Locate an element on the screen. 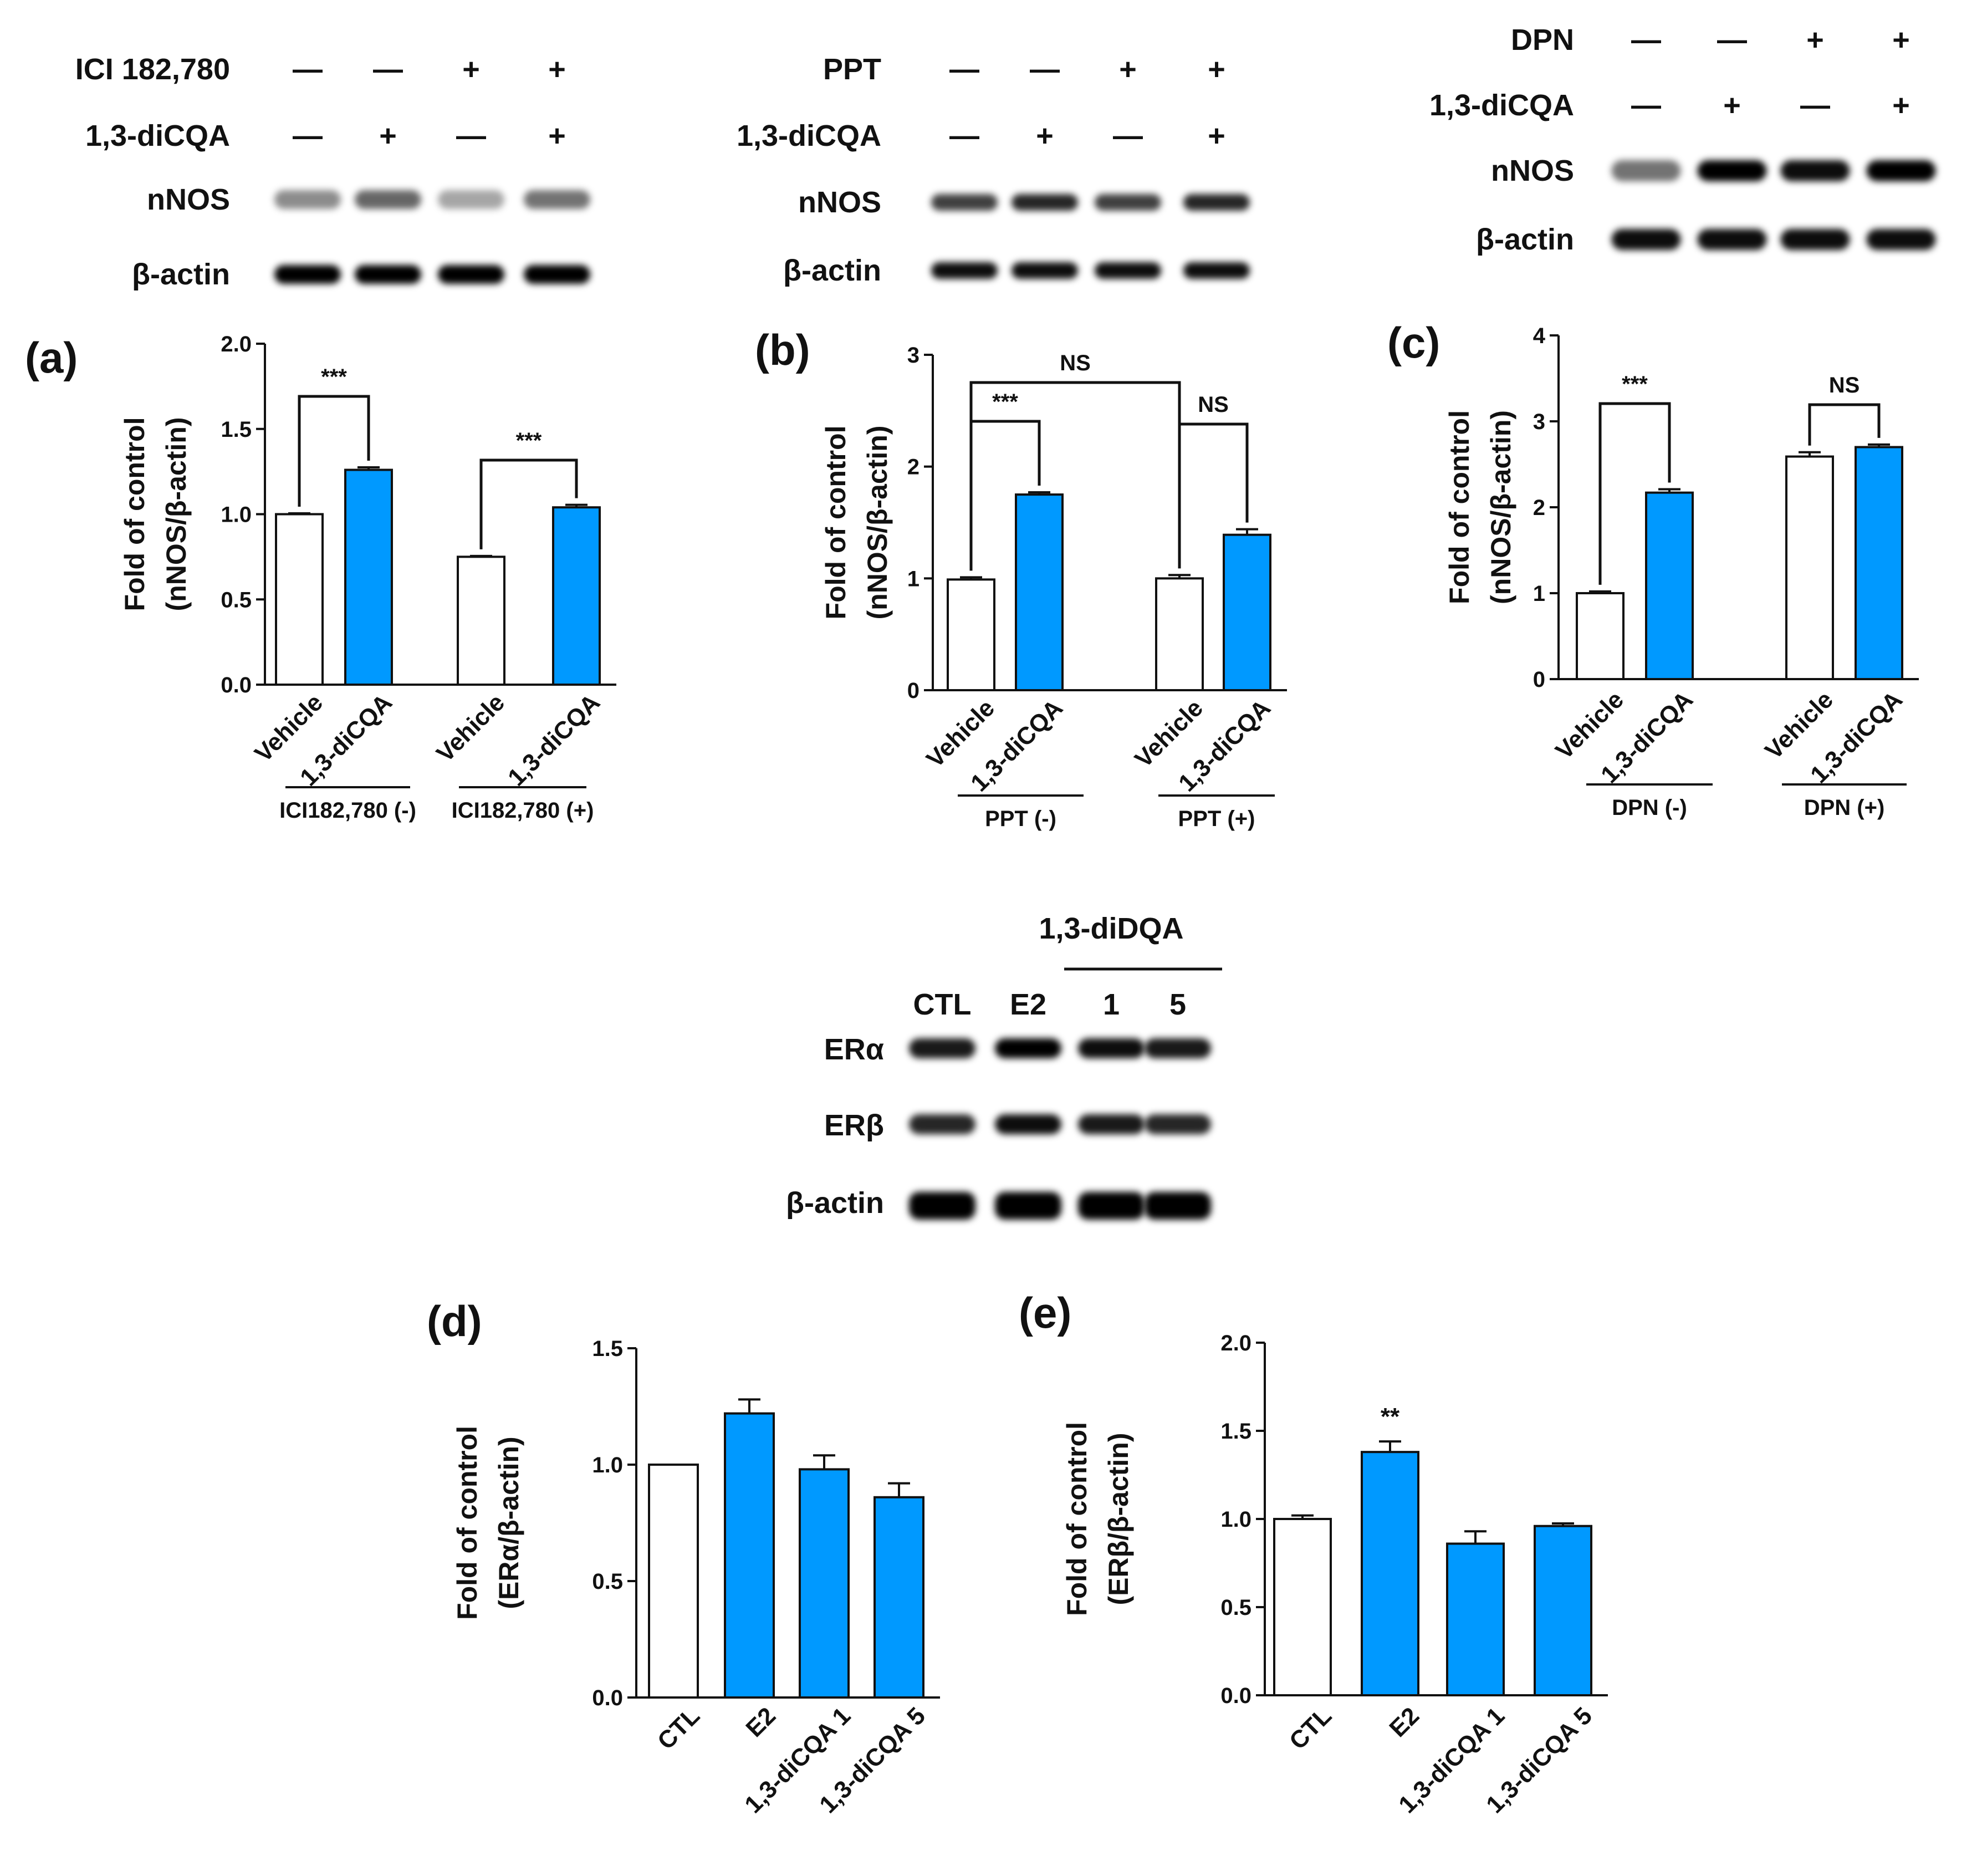  band-row-label: ERα is located at coordinates (854, 1049).